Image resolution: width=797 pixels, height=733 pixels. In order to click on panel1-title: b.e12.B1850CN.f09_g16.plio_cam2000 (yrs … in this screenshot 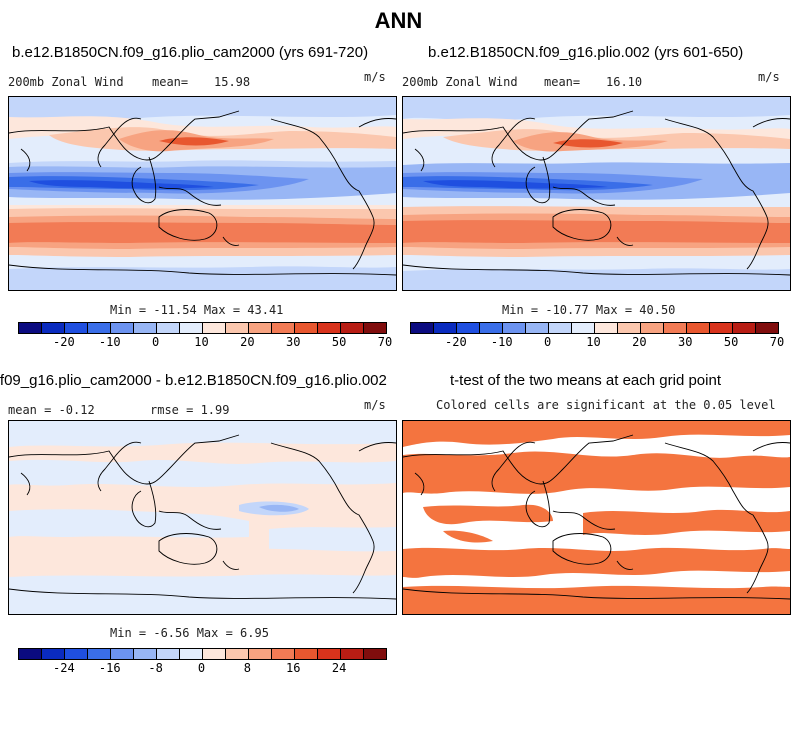, I will do `click(190, 52)`.